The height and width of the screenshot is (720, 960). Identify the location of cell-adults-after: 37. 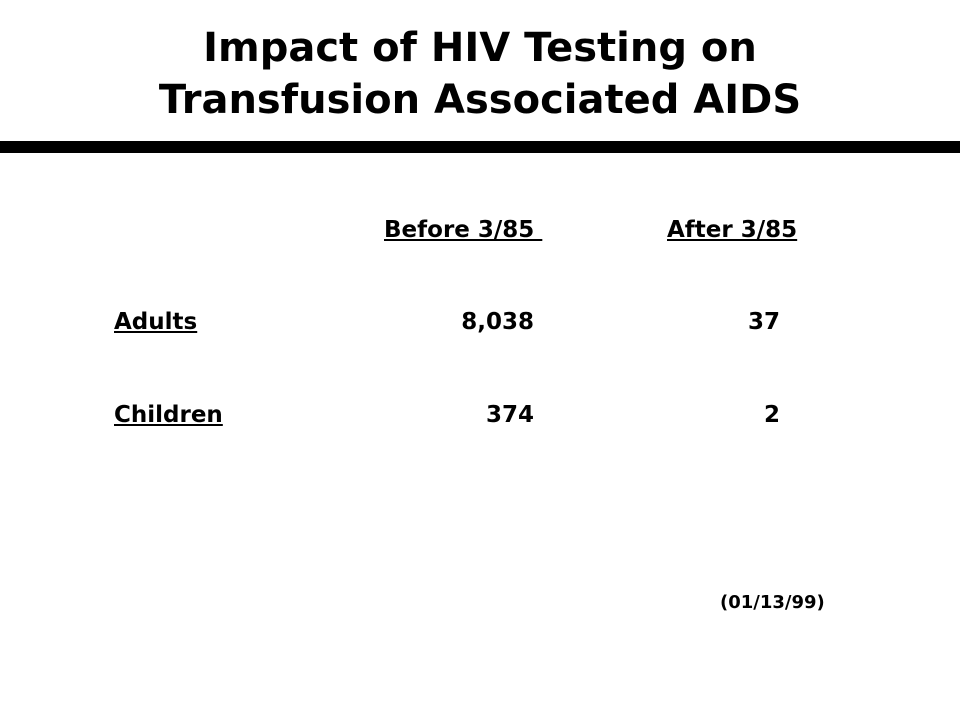
(763, 322).